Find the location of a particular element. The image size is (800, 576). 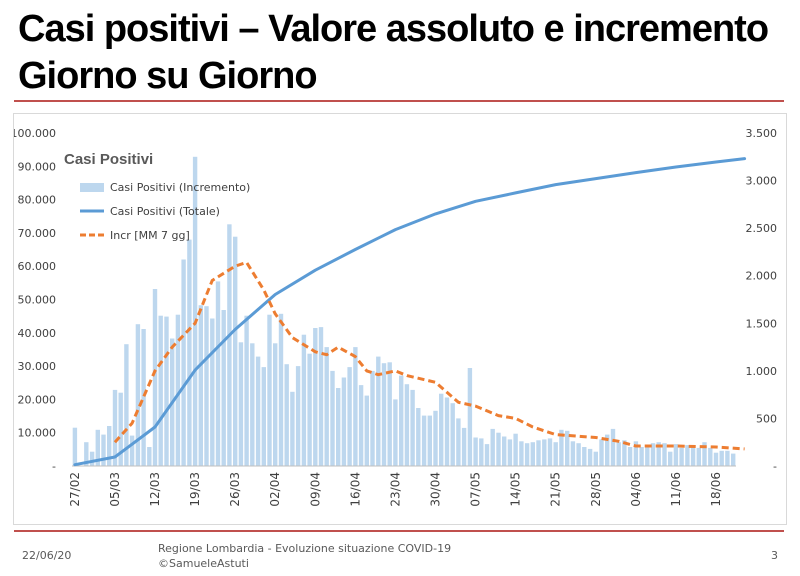

y-right-tick-label: 2.000 is located at coordinates (762, 276).